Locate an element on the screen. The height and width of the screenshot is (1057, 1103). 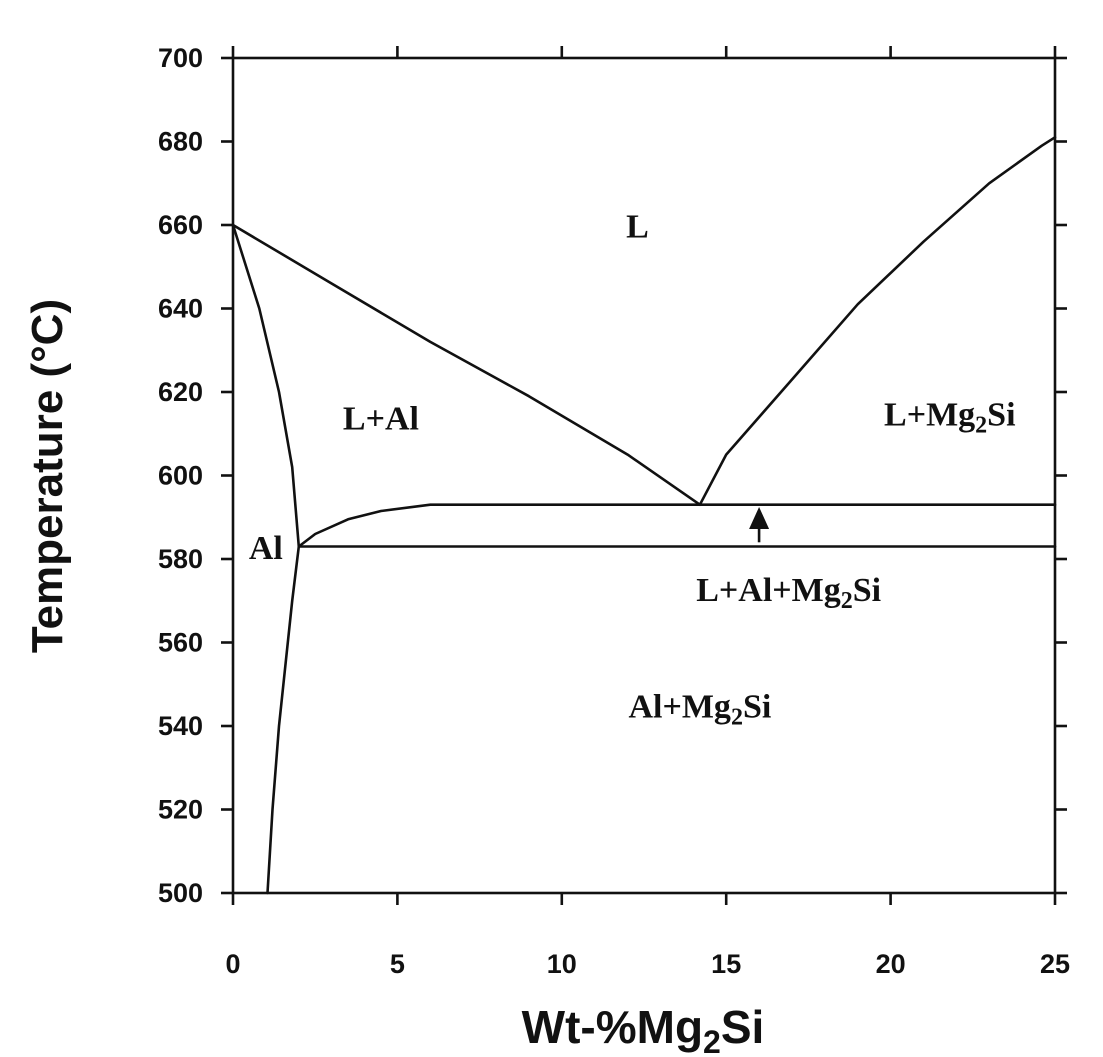
phase-region-label: L+Mg2Si is located at coordinates (950, 417).